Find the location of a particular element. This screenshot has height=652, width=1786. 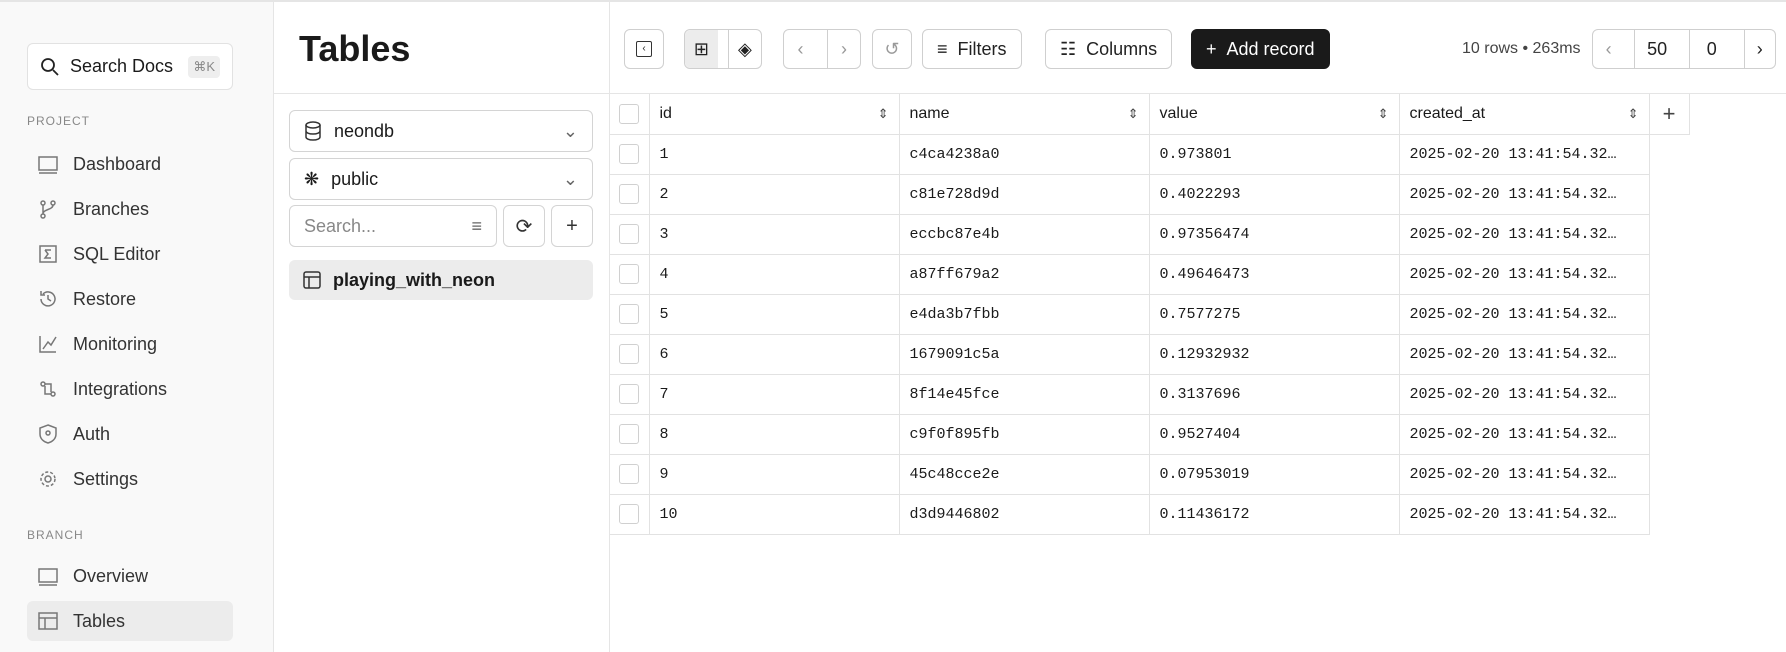

back-icon: ‹ is located at coordinates (800, 48).